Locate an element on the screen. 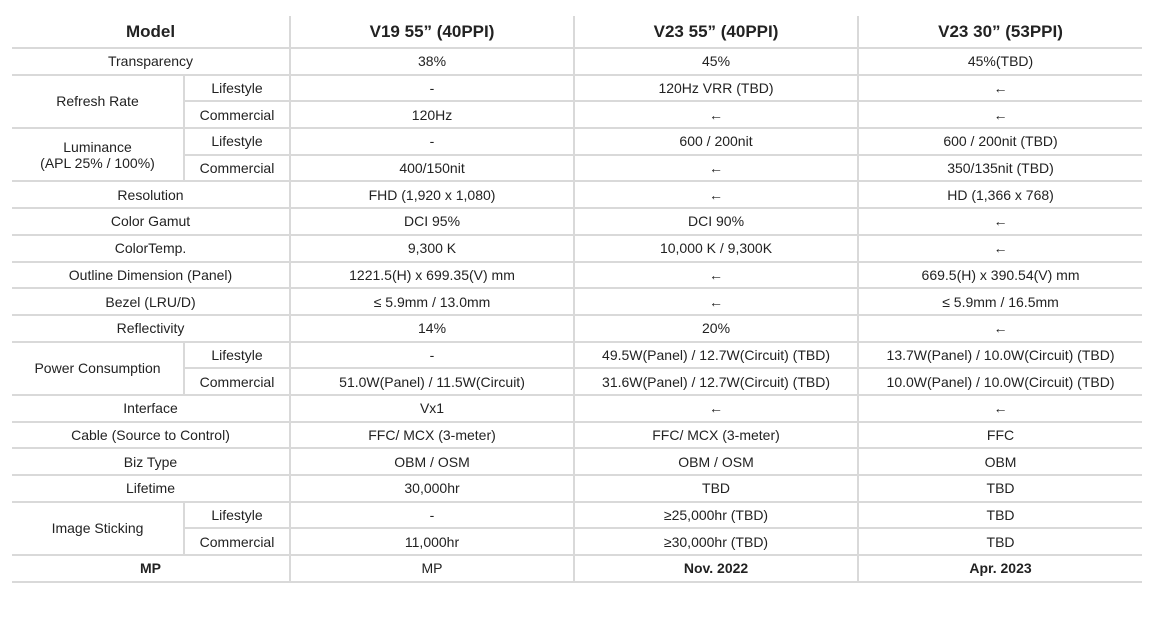  table-row: Biz Type OBM / OSM OBM / OSM OBM is located at coordinates (577, 461).